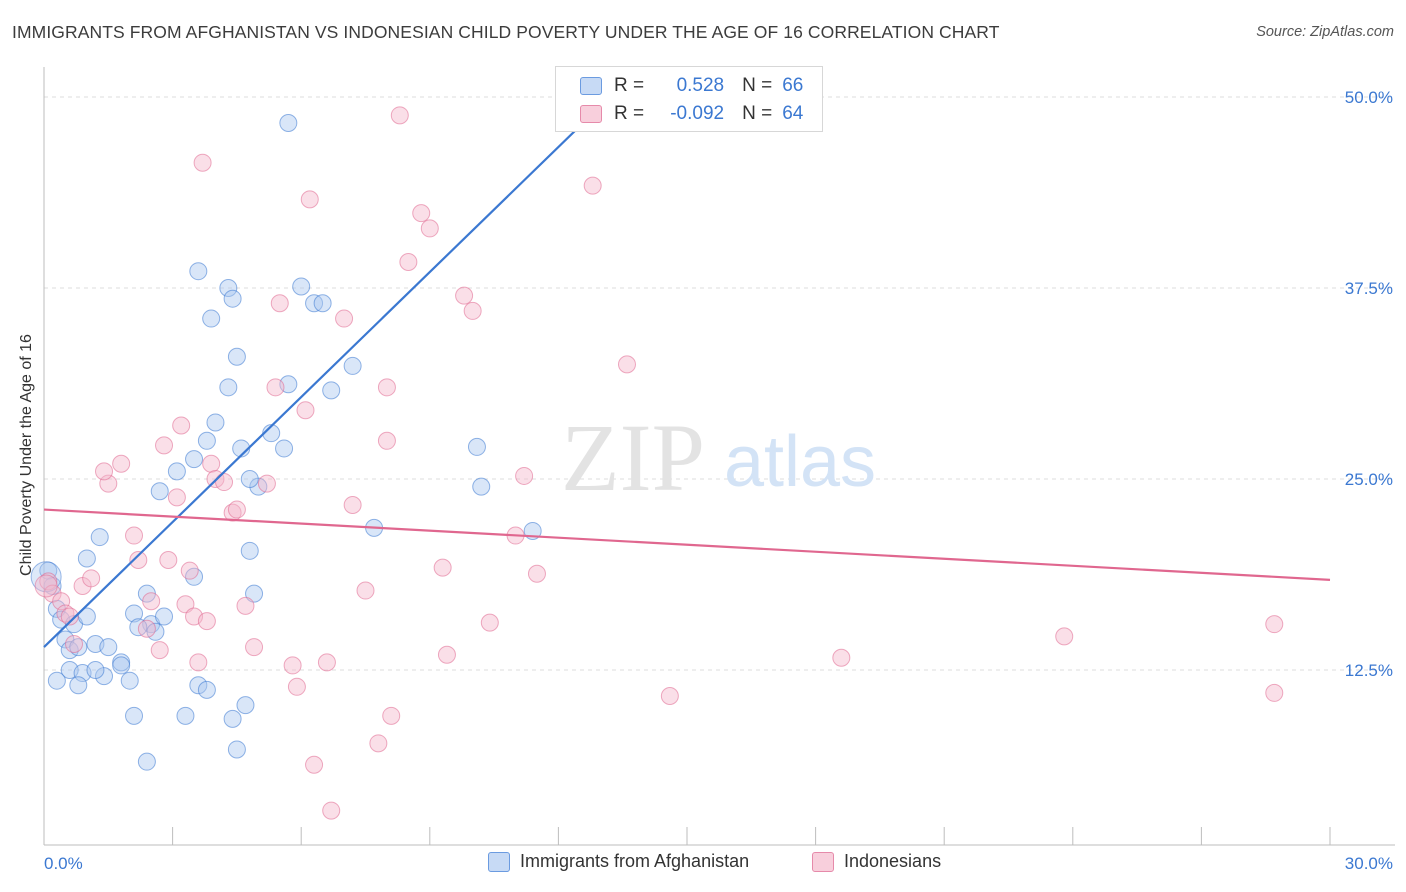 This screenshot has width=1406, height=892. Describe the element at coordinates (691, 86) in the screenshot. I see `stats-legend-row-1: R = 0.528 N = 66` at that location.